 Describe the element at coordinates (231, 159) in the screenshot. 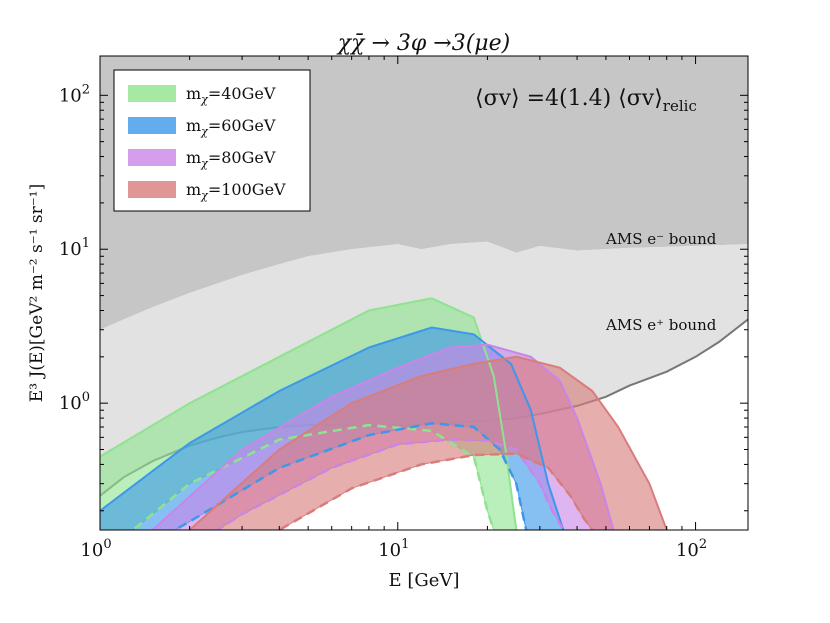

I see `legend-label-2: mχ=80GeV` at that location.